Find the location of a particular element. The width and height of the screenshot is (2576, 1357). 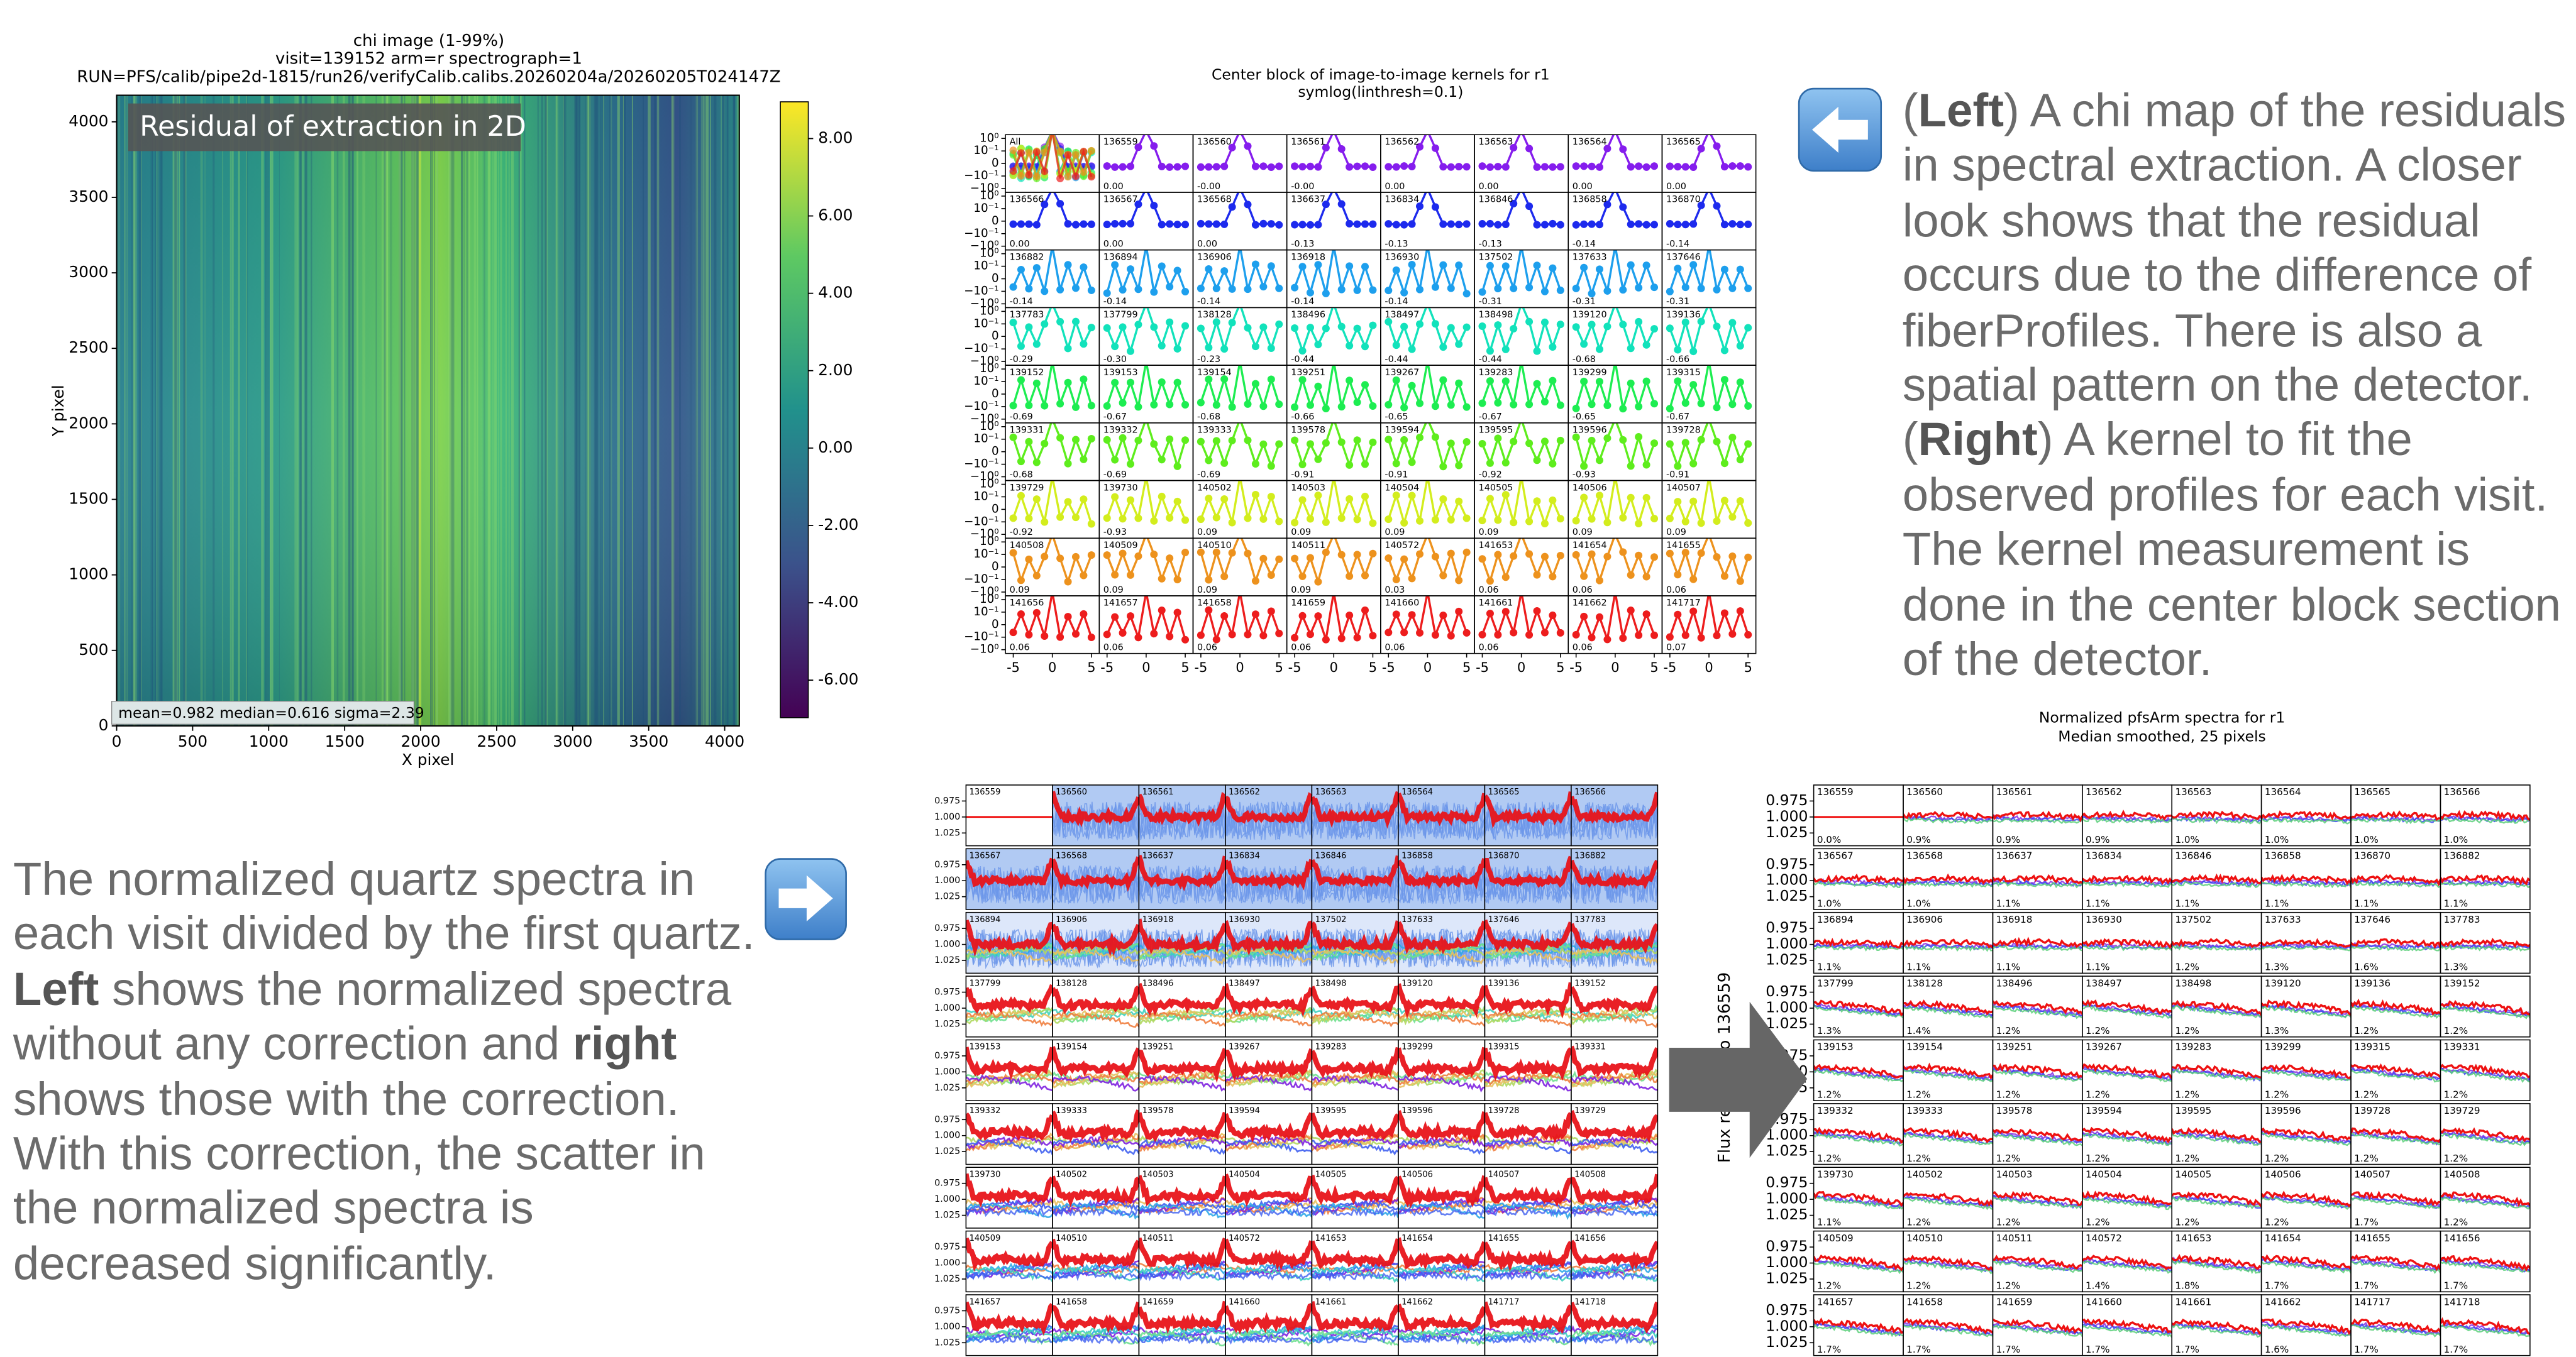

panel-value: -0.00 is located at coordinates (1302, 187).